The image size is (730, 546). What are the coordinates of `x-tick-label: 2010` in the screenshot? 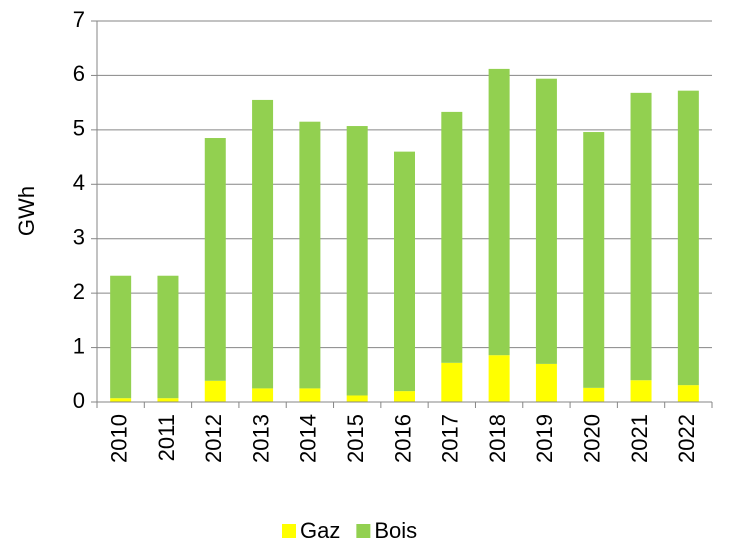 It's located at (118, 438).